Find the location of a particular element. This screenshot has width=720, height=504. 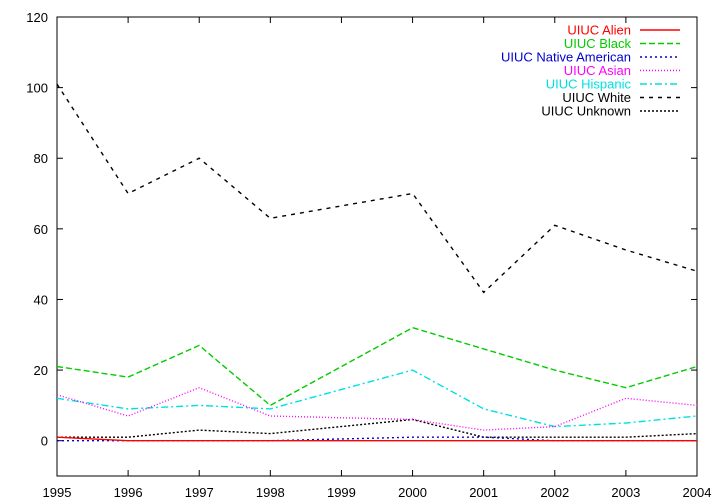

y-tick-label: 80 is located at coordinates (41, 158).